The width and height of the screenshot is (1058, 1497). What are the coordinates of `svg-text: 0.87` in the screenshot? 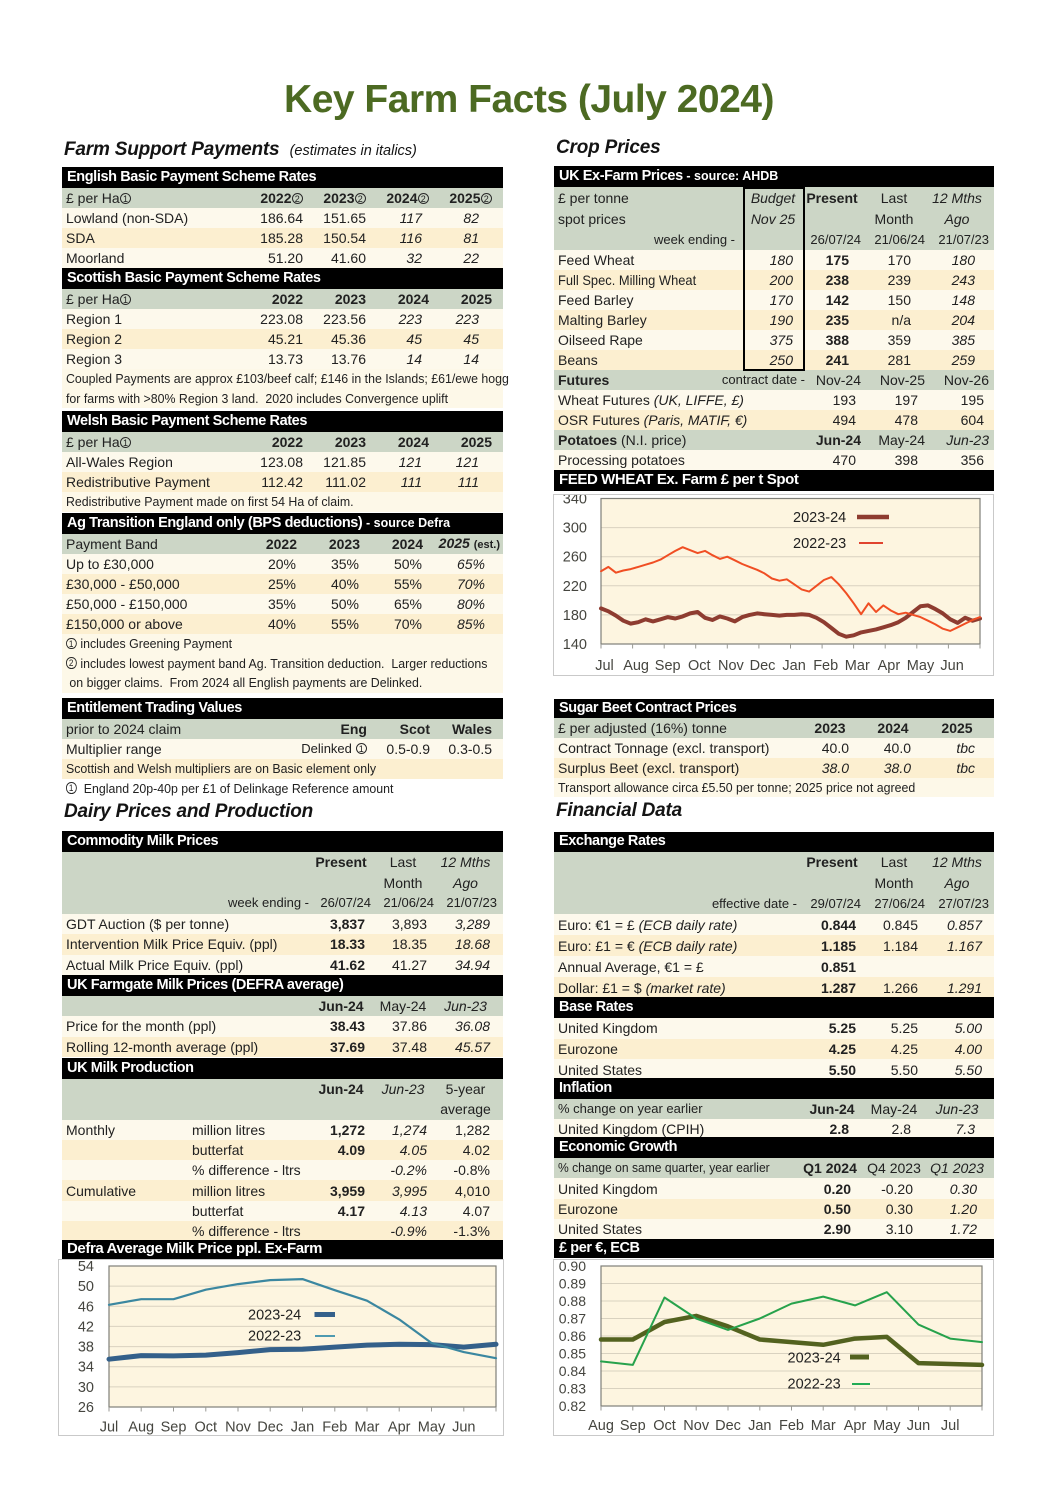 It's located at (572, 1319).